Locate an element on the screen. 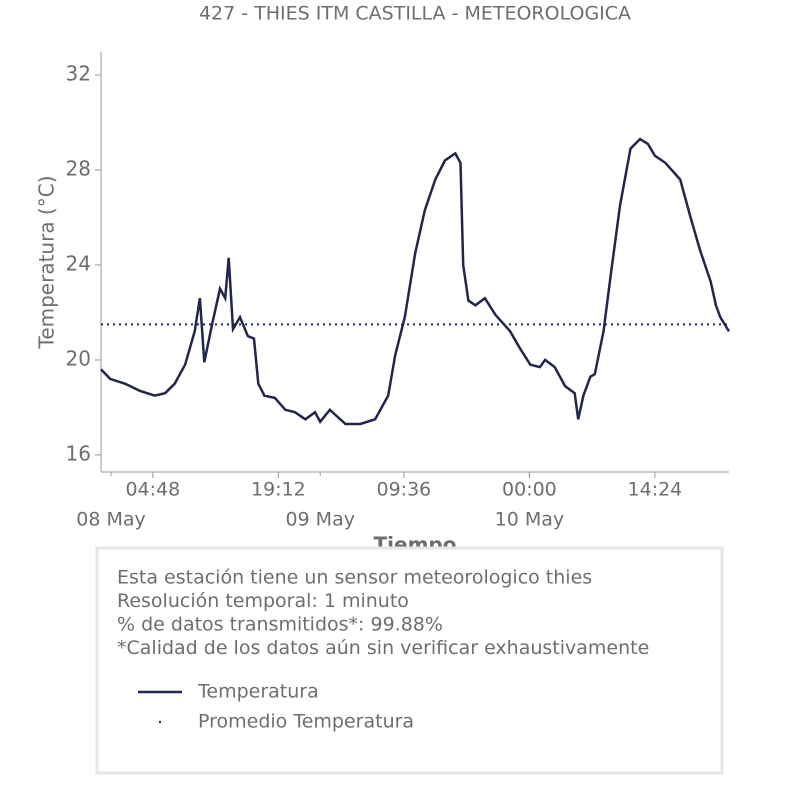 Image resolution: width=806 pixels, height=810 pixels. x-tick-label: 14:24 is located at coordinates (655, 490).